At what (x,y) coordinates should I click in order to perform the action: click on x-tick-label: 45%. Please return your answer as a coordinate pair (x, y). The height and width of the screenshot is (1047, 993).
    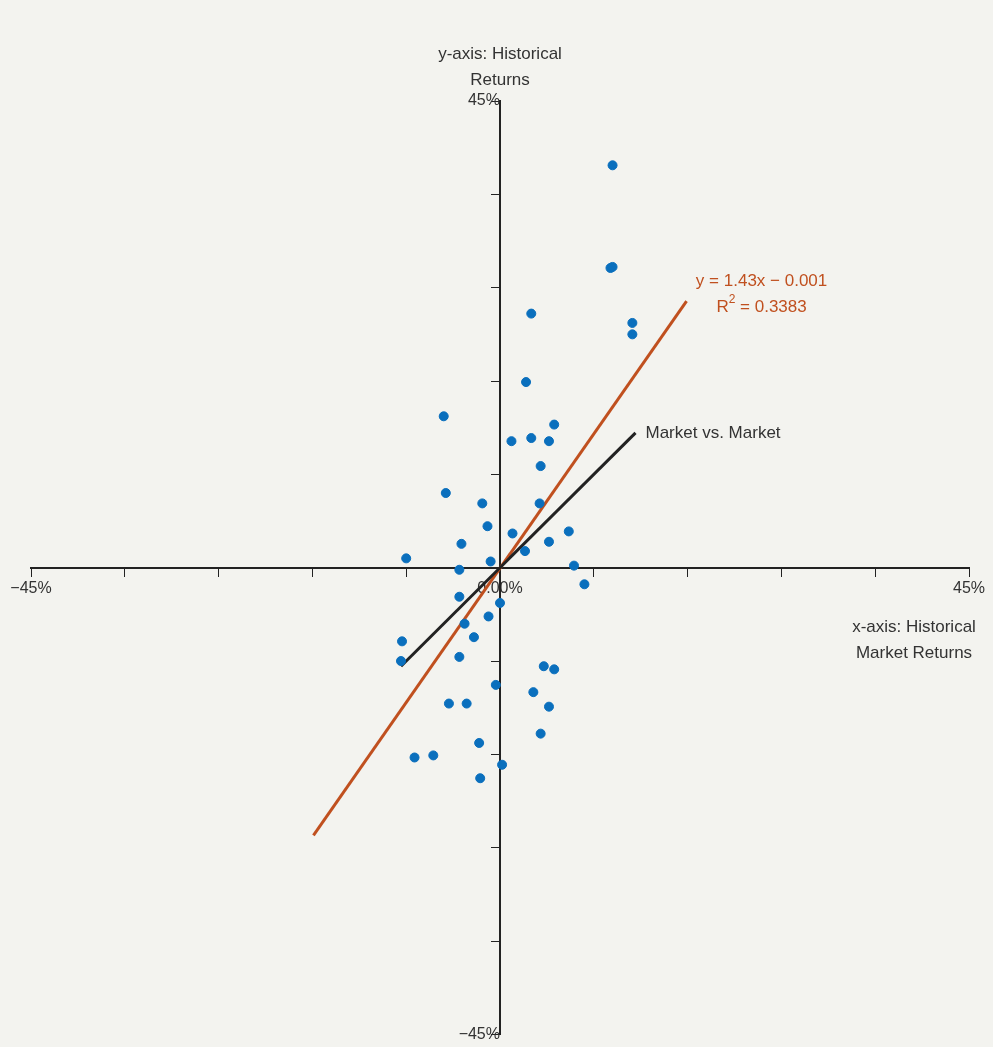
    Looking at the image, I should click on (969, 587).